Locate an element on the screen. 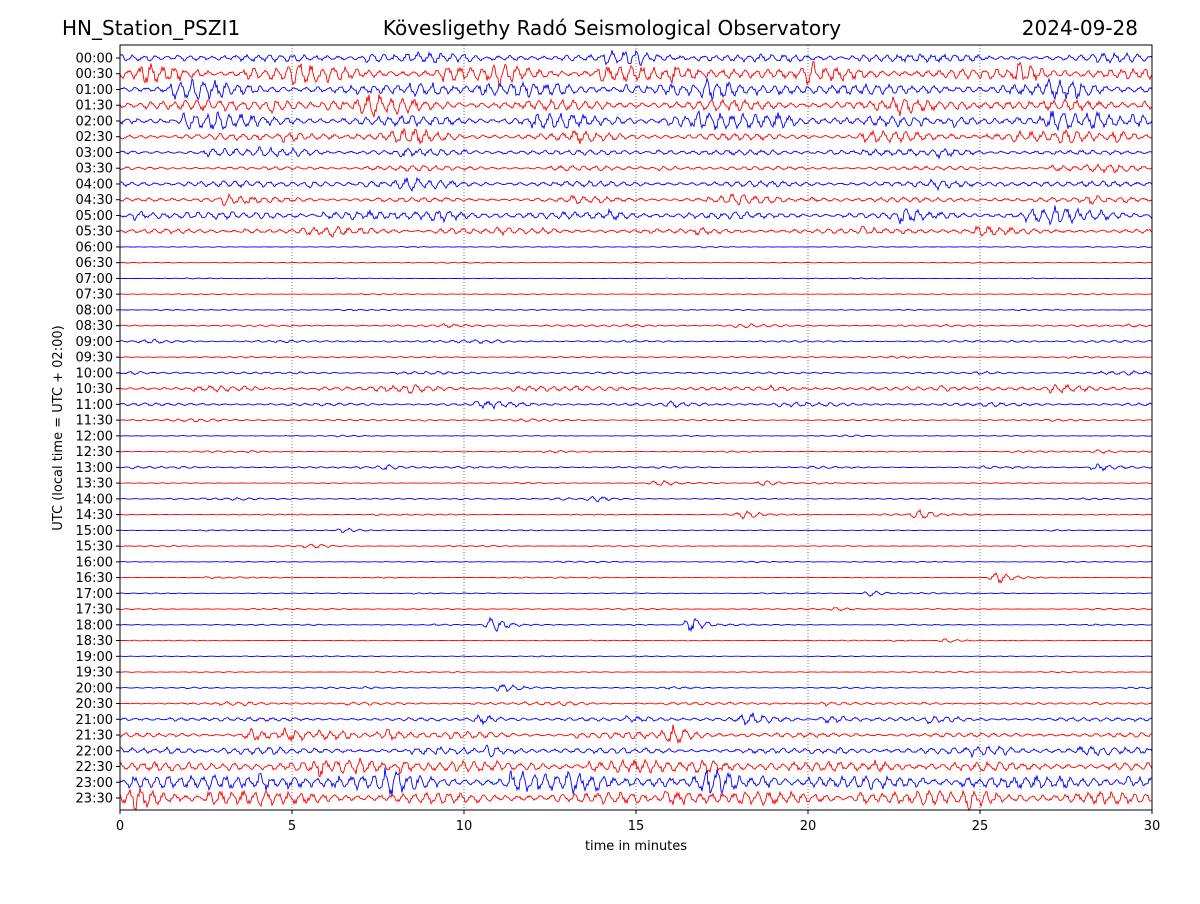 The width and height of the screenshot is (1200, 904). trace-1930 is located at coordinates (636, 672).